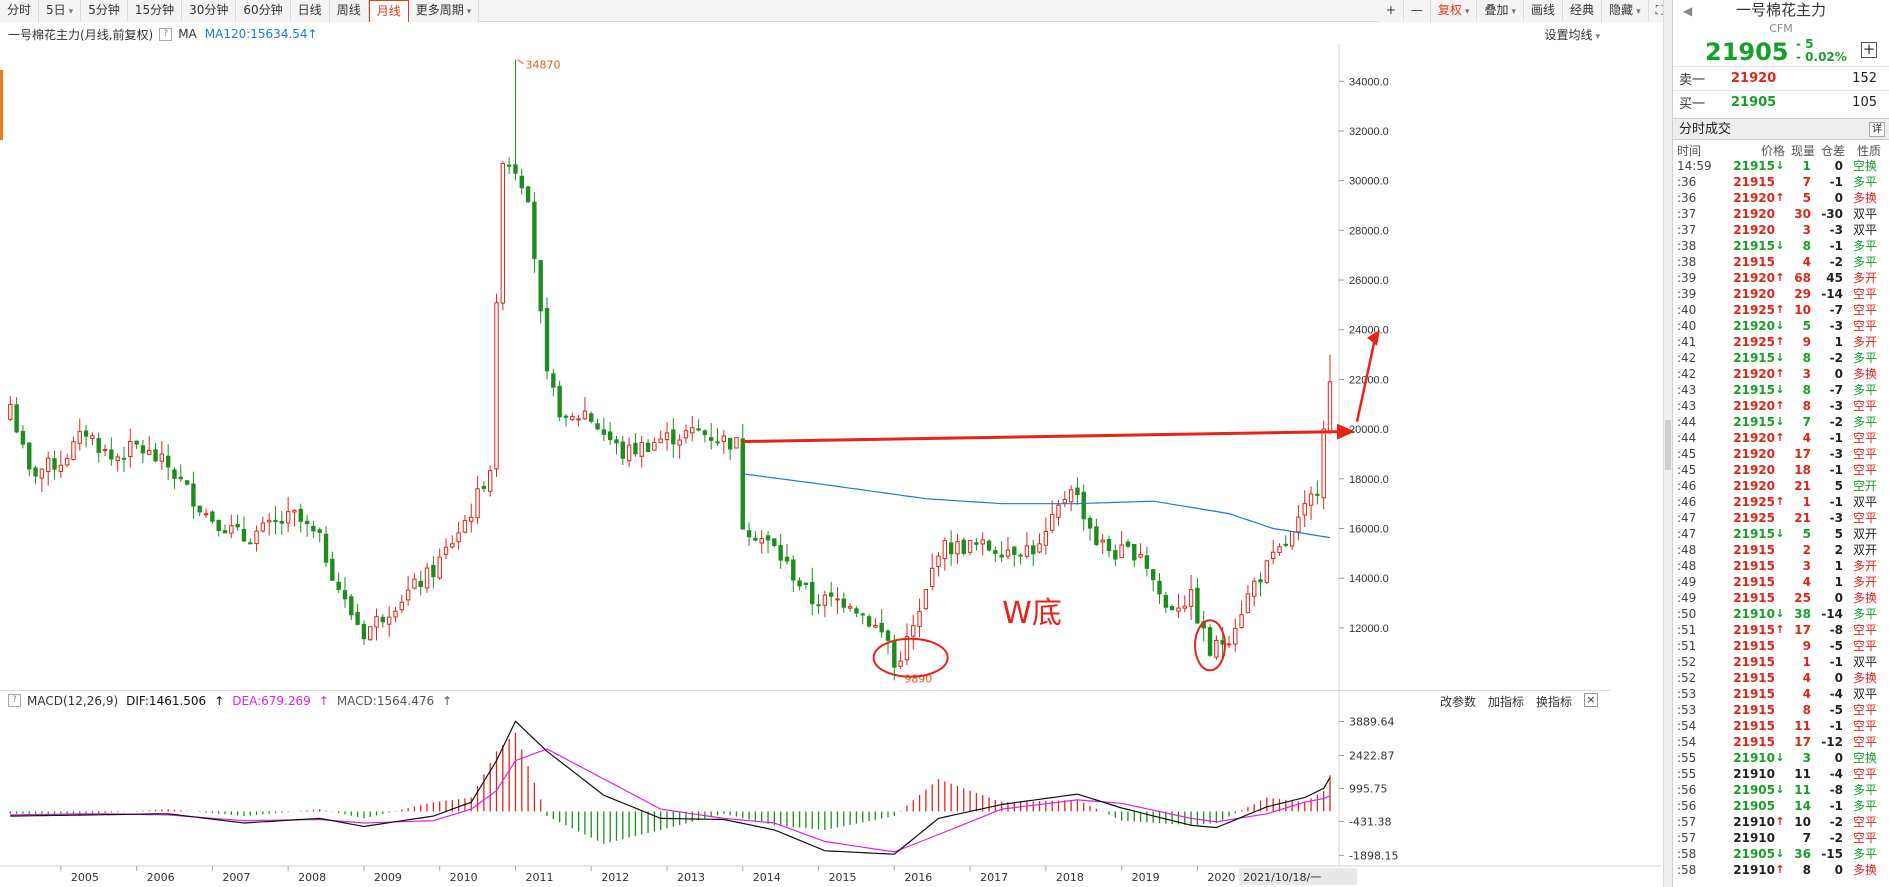 This screenshot has width=1889, height=887. What do you see at coordinates (1877, 129) in the screenshot?
I see `detail-button: 详` at bounding box center [1877, 129].